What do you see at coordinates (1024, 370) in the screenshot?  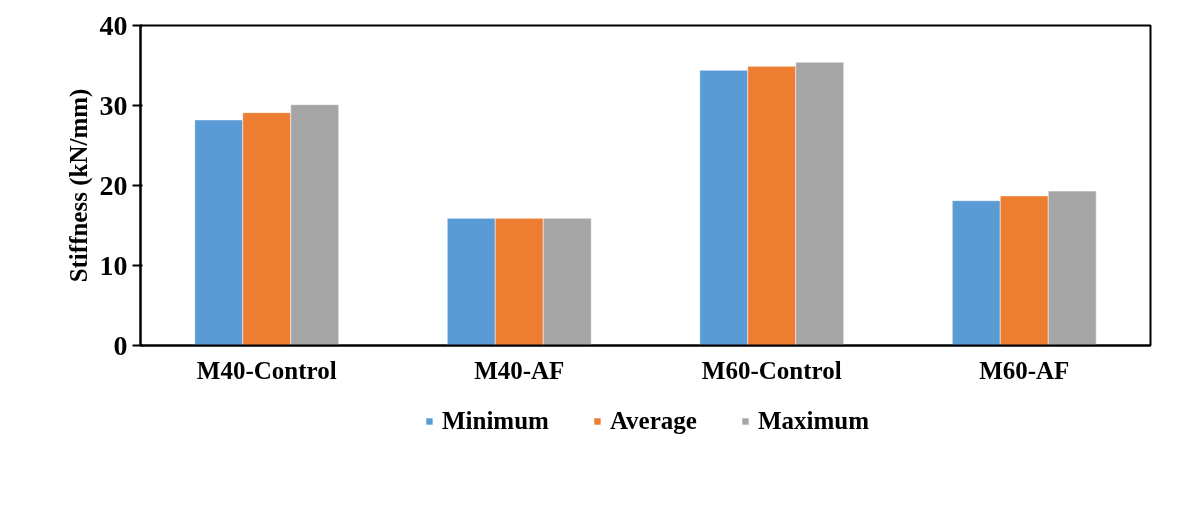 I see `x-tick-label: M60-AF` at bounding box center [1024, 370].